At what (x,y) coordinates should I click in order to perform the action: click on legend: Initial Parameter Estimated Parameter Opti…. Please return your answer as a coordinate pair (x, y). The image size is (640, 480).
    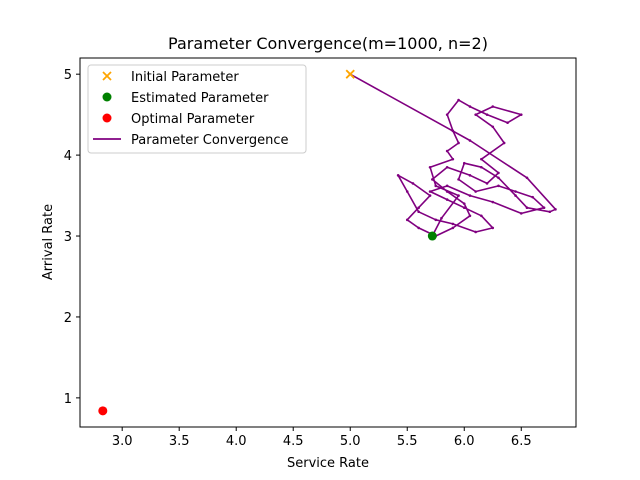
    Looking at the image, I should click on (197, 109).